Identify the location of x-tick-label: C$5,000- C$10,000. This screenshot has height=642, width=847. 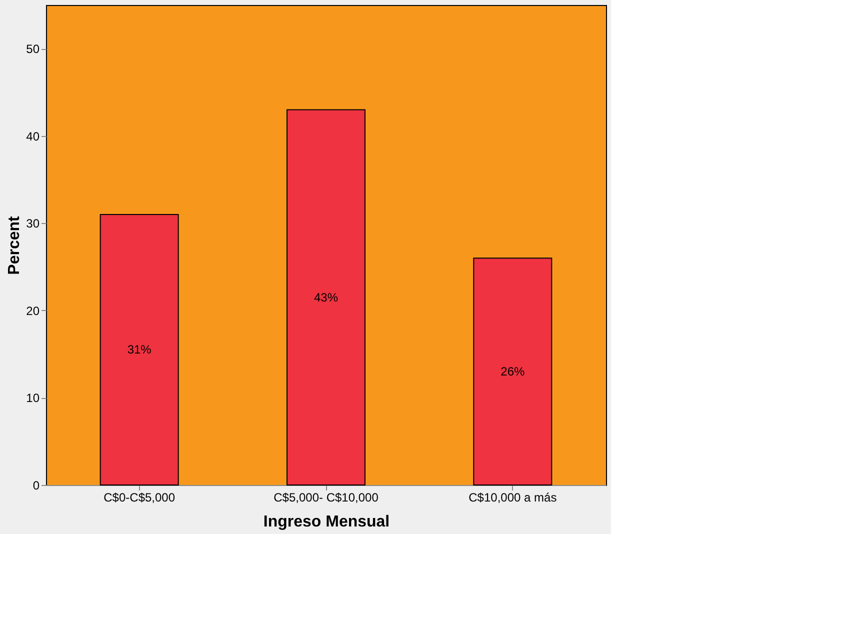
(326, 497).